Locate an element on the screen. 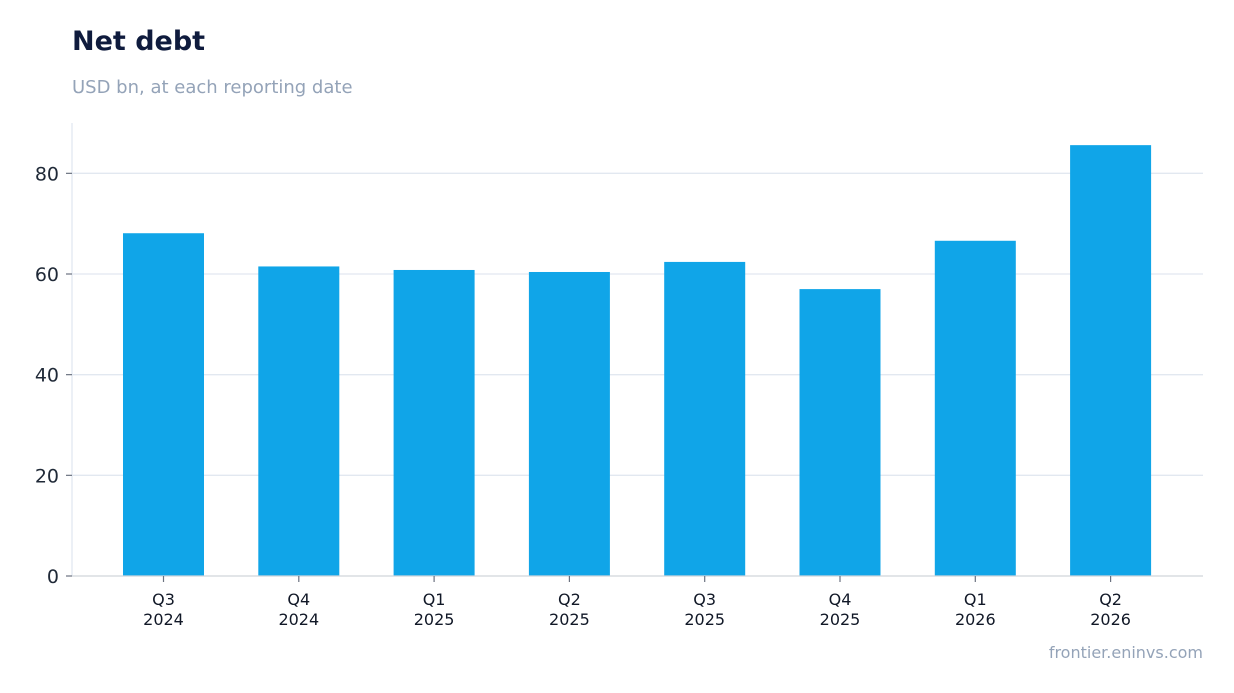  chart-title: Net debt is located at coordinates (139, 41).